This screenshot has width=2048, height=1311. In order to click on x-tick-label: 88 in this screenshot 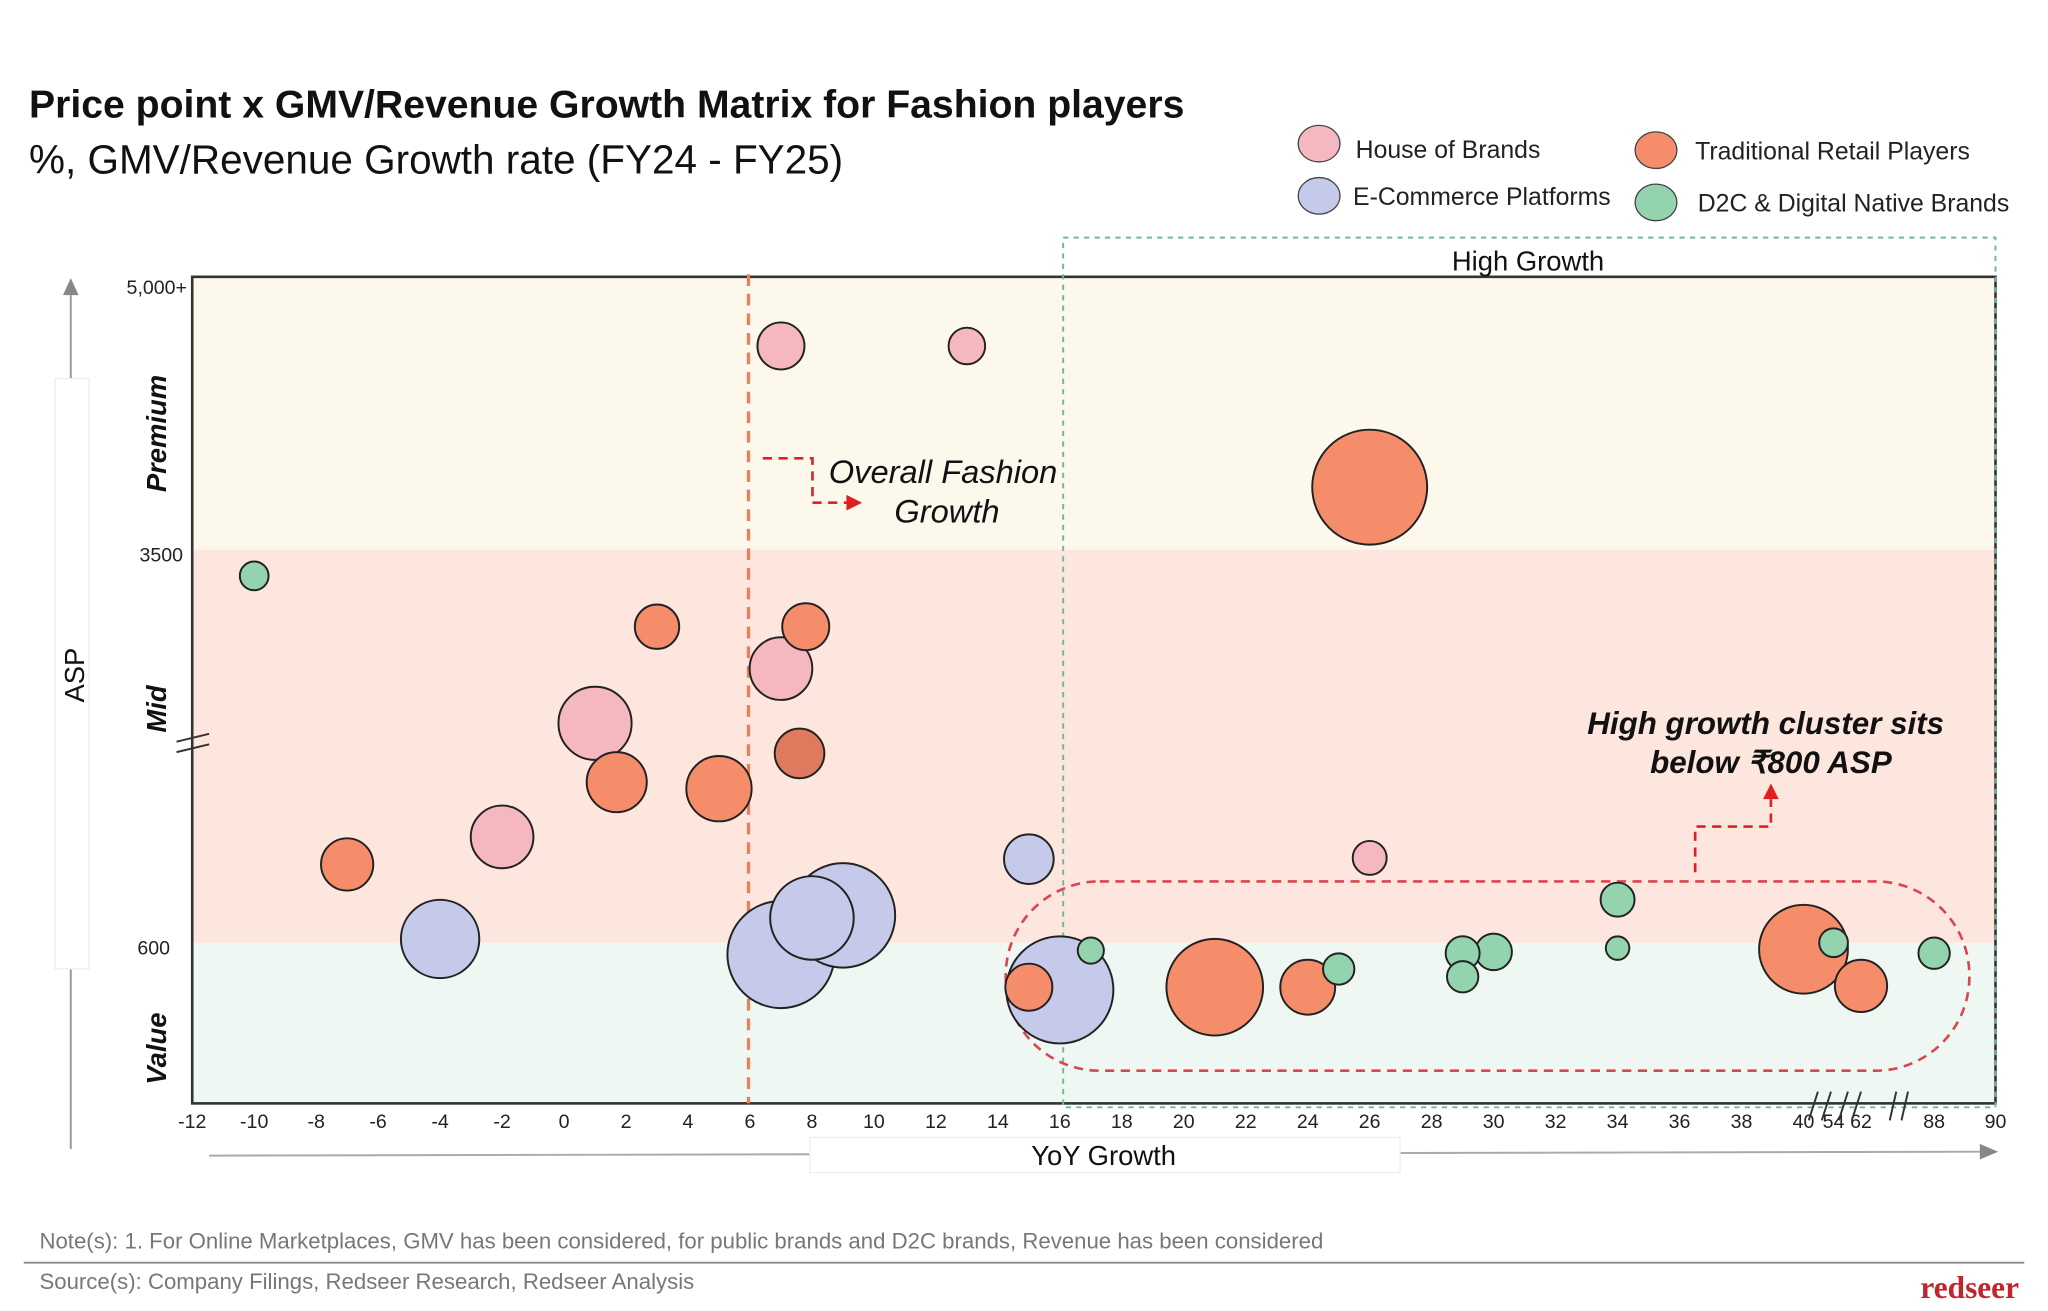, I will do `click(1934, 1122)`.